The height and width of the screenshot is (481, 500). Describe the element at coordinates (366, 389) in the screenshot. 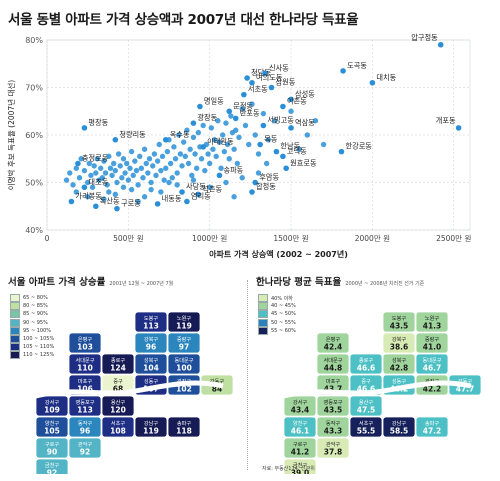

I see `district-value: 46.6` at that location.